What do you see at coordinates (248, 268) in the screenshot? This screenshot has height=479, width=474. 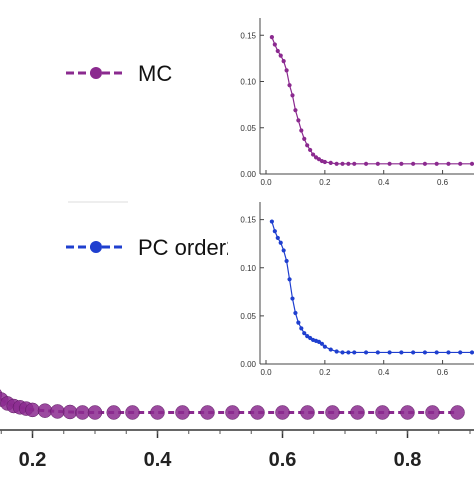 I see `inset-y-tick-label-2: 0.10` at bounding box center [248, 268].